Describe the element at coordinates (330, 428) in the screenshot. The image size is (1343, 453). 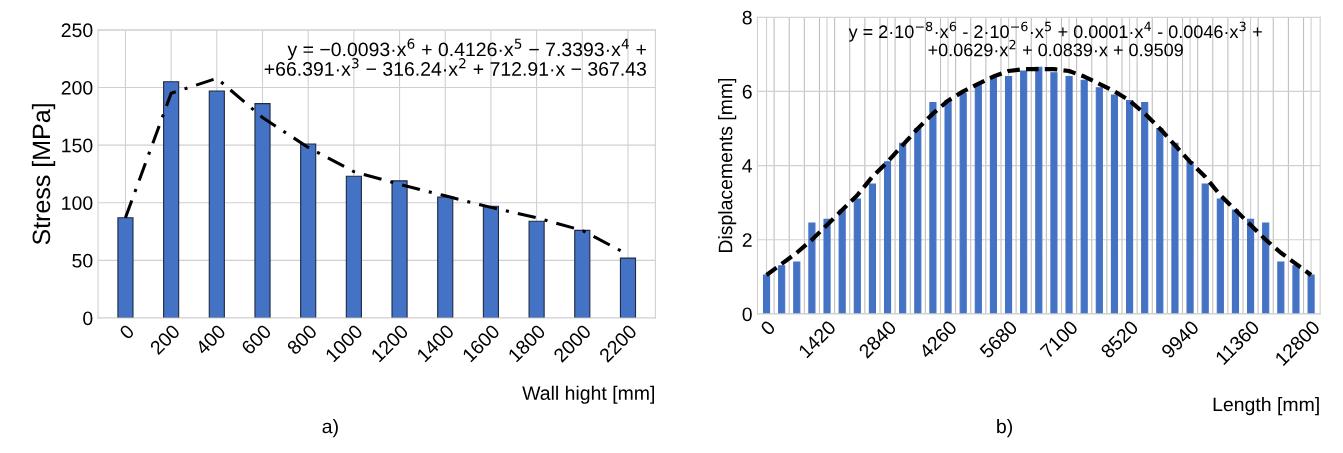
I see `text: a)` at that location.